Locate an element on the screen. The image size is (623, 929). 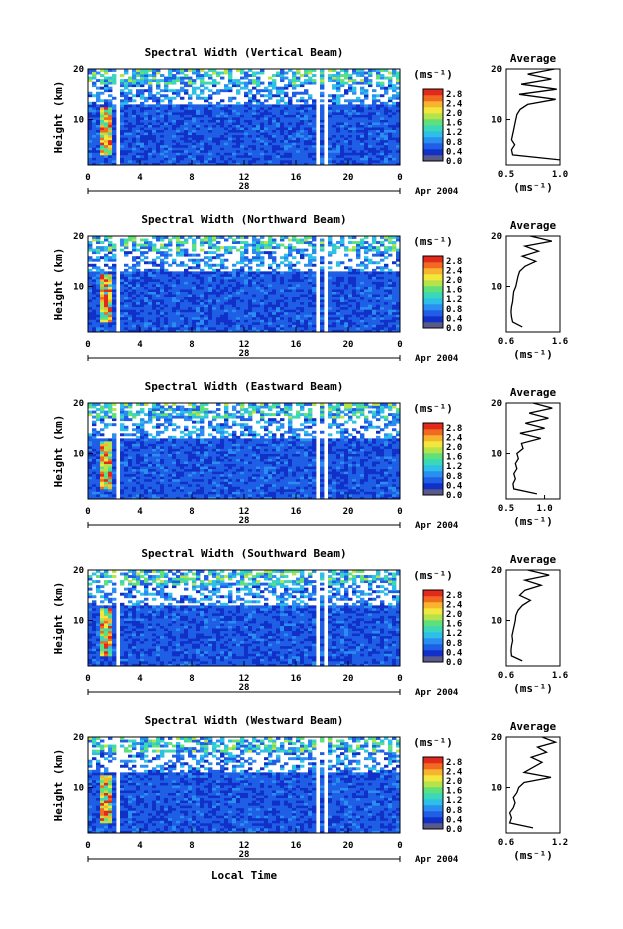
y-axis-label: Height (km) is located at coordinates (58, 117).